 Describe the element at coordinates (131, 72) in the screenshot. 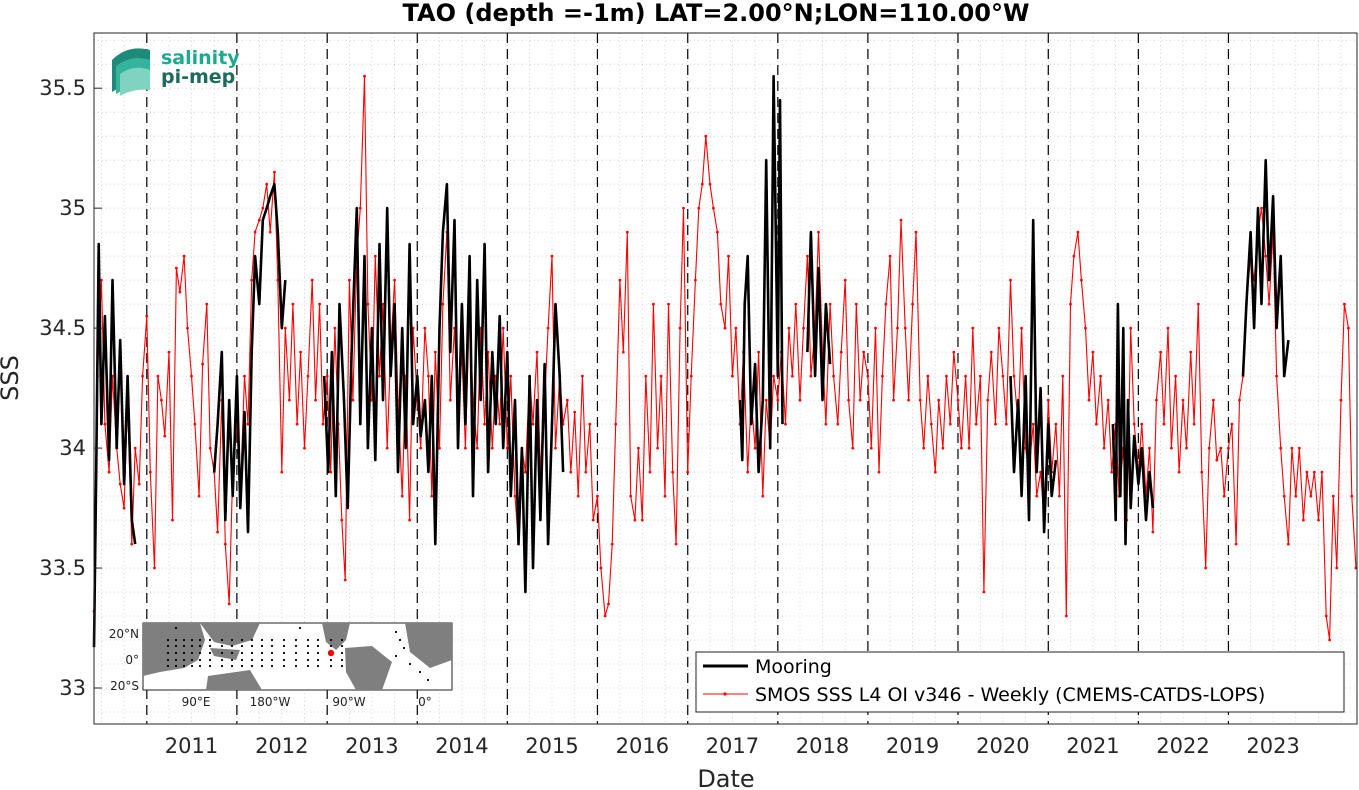

I see `logo-wave-icon` at that location.